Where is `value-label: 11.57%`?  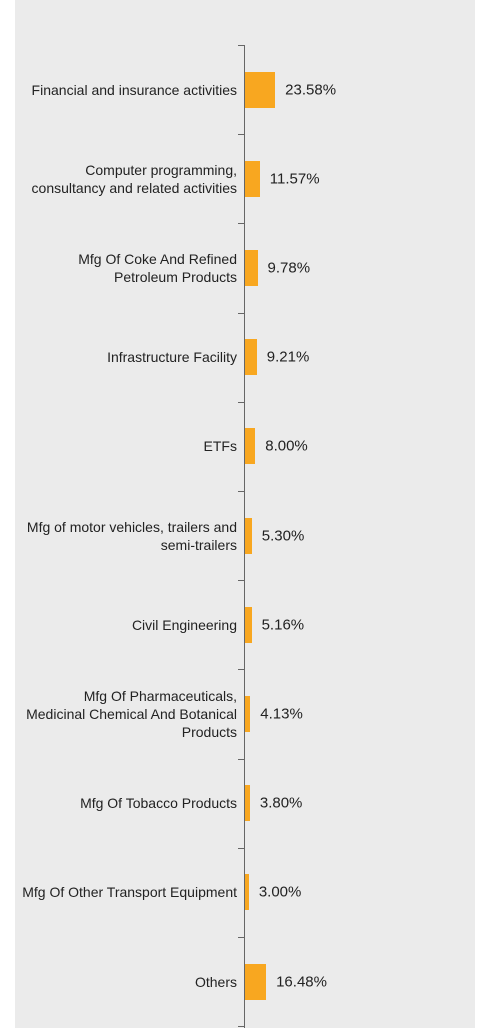 value-label: 11.57% is located at coordinates (294, 179).